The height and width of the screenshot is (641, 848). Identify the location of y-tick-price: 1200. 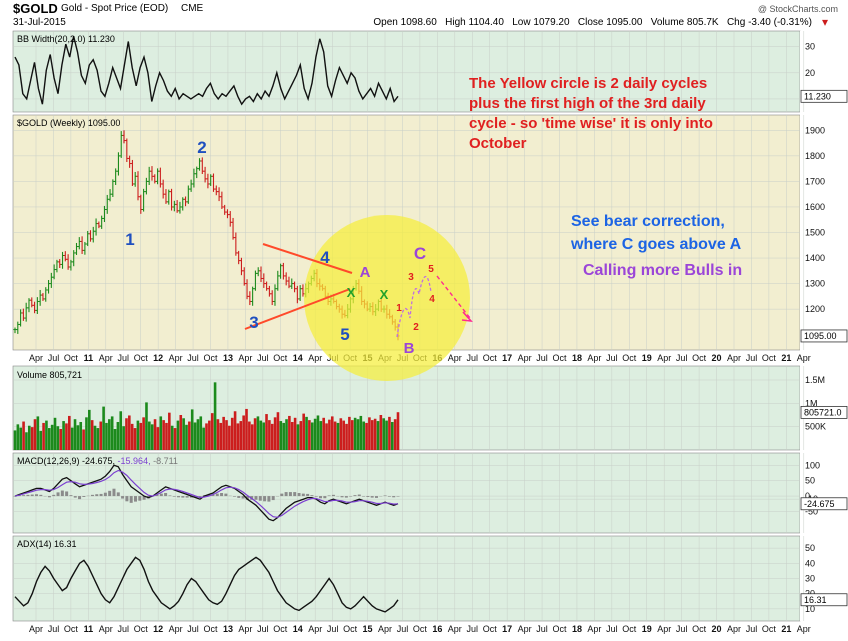
(815, 309).